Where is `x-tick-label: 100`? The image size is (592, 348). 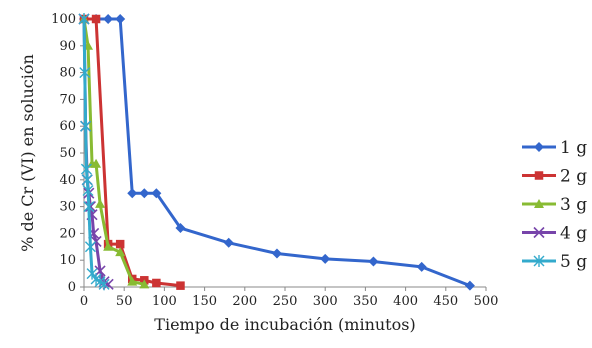
x-tick-label: 100 is located at coordinates (164, 301).